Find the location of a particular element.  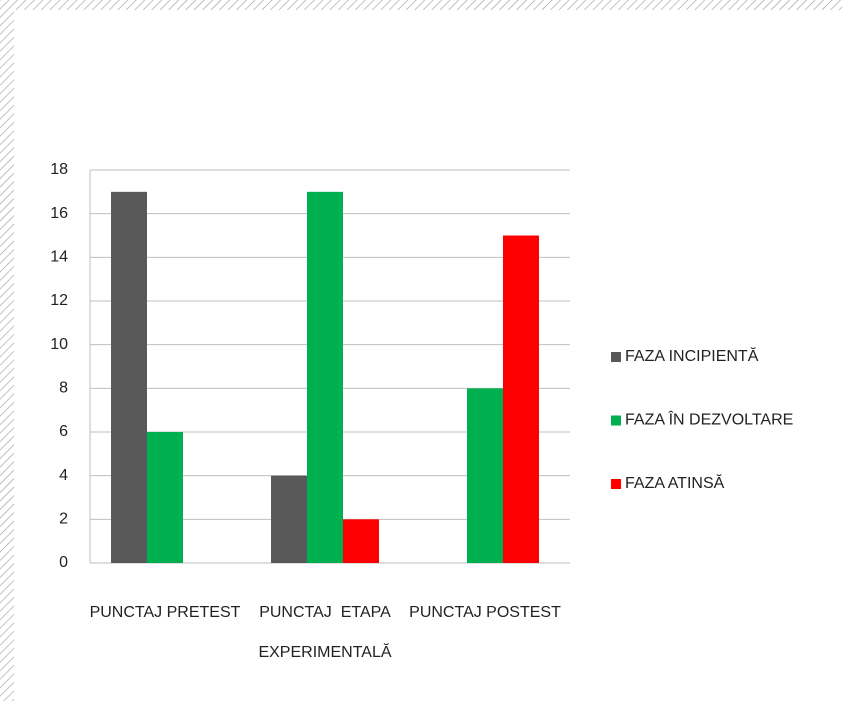

y-tick-label: 6 is located at coordinates (63, 431).